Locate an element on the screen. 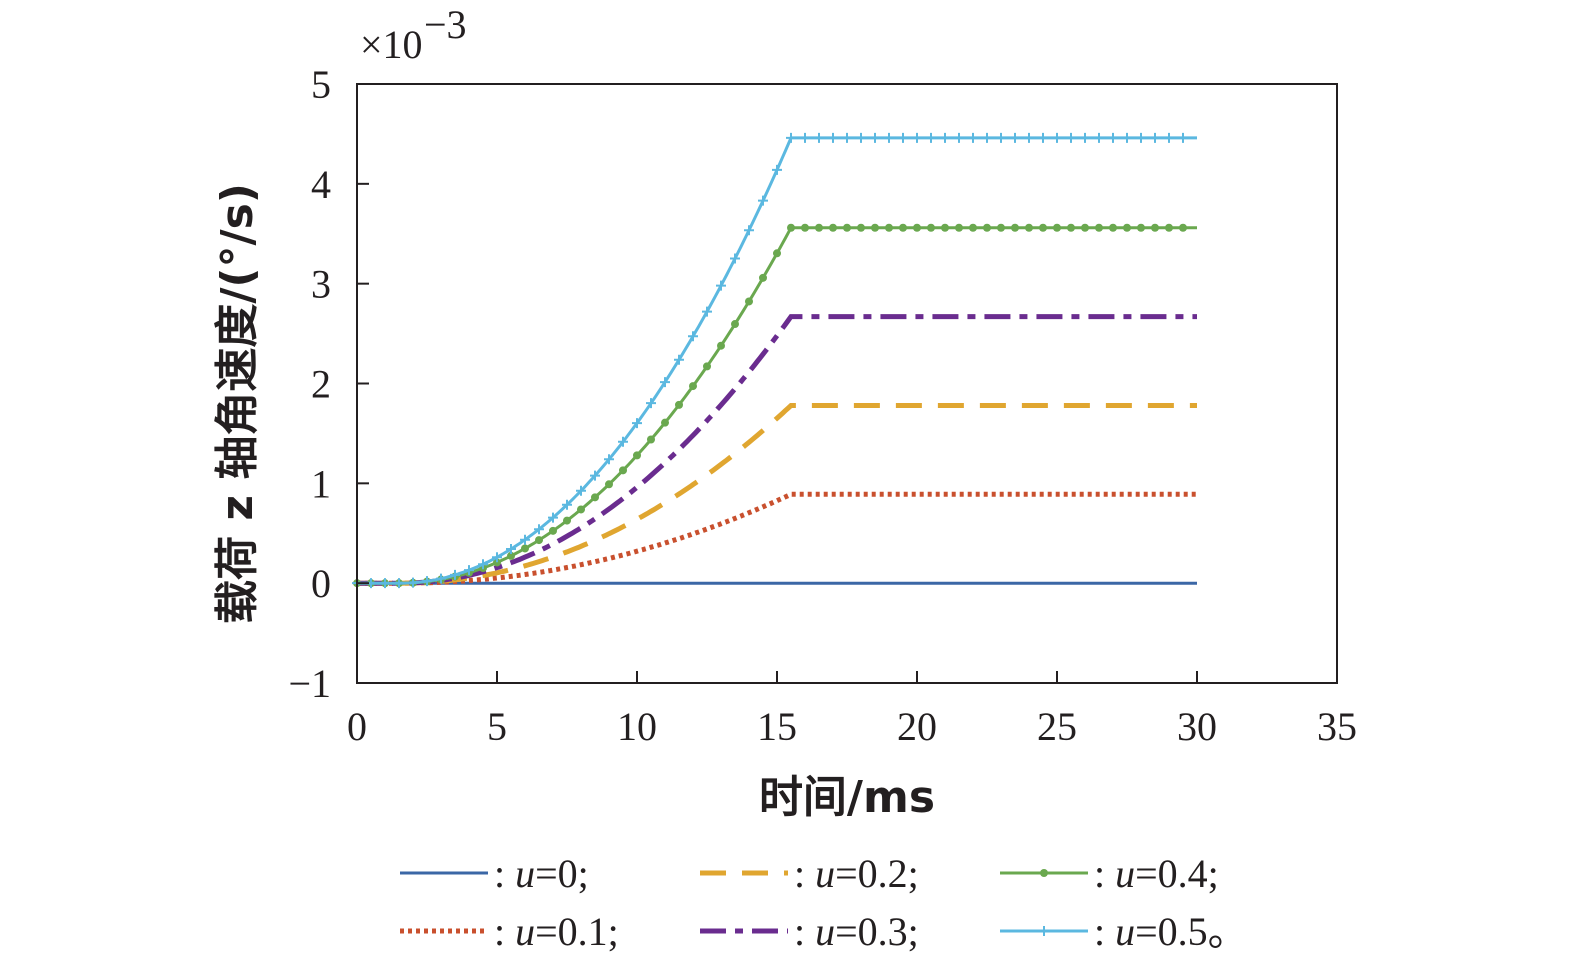 The image size is (1575, 962). x-axis-title: 时间/ms is located at coordinates (847, 797).